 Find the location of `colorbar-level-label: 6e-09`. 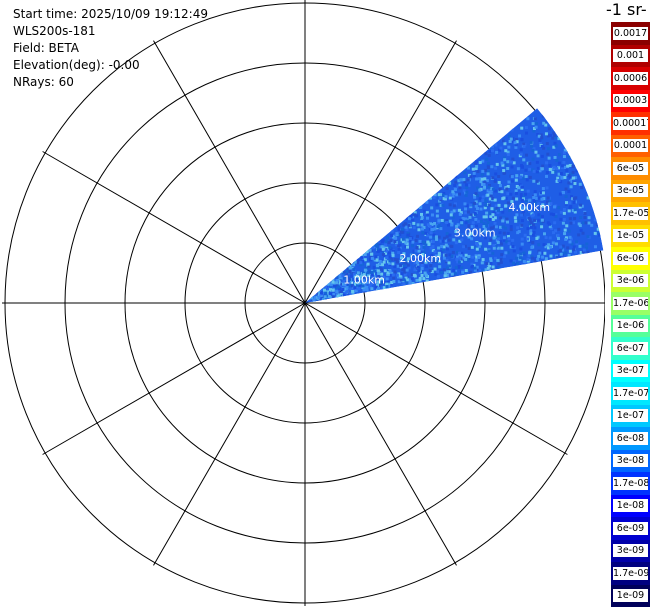

colorbar-level-label: 6e-09 is located at coordinates (630, 528).